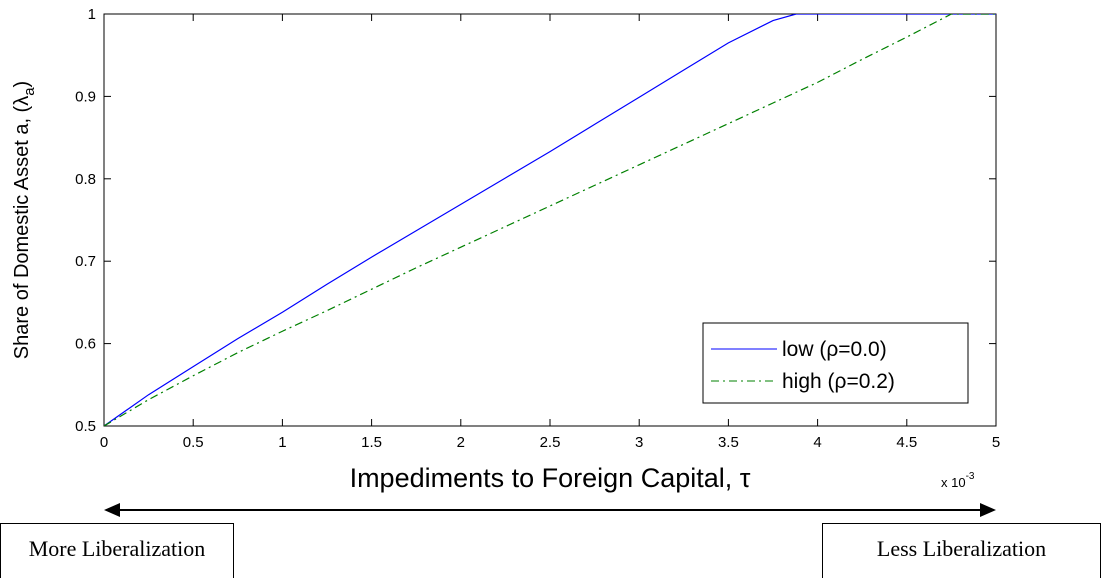  Describe the element at coordinates (112, 510) in the screenshot. I see `arrow-head-left` at that location.